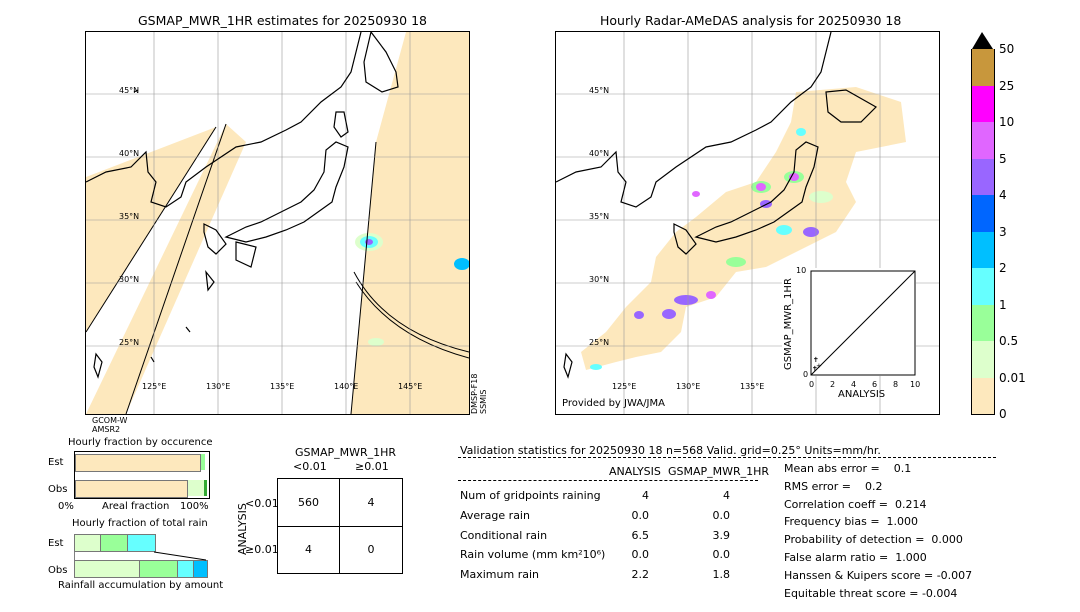 This screenshot has height=612, width=1080. I want to click on occurrence-obs-rain, so click(196, 488).